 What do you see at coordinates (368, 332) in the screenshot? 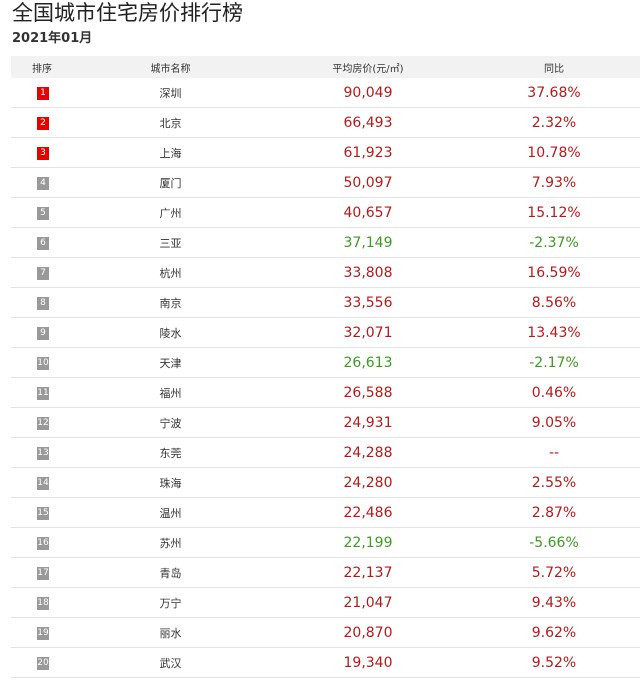
I see `average-price: 32,071` at bounding box center [368, 332].